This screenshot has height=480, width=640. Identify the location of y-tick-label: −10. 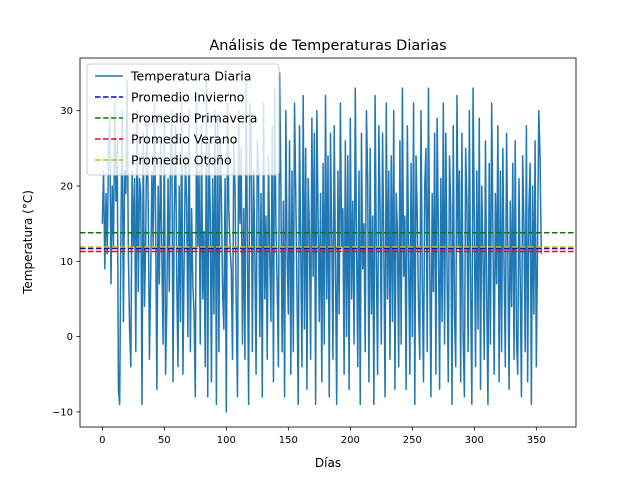
(62, 412).